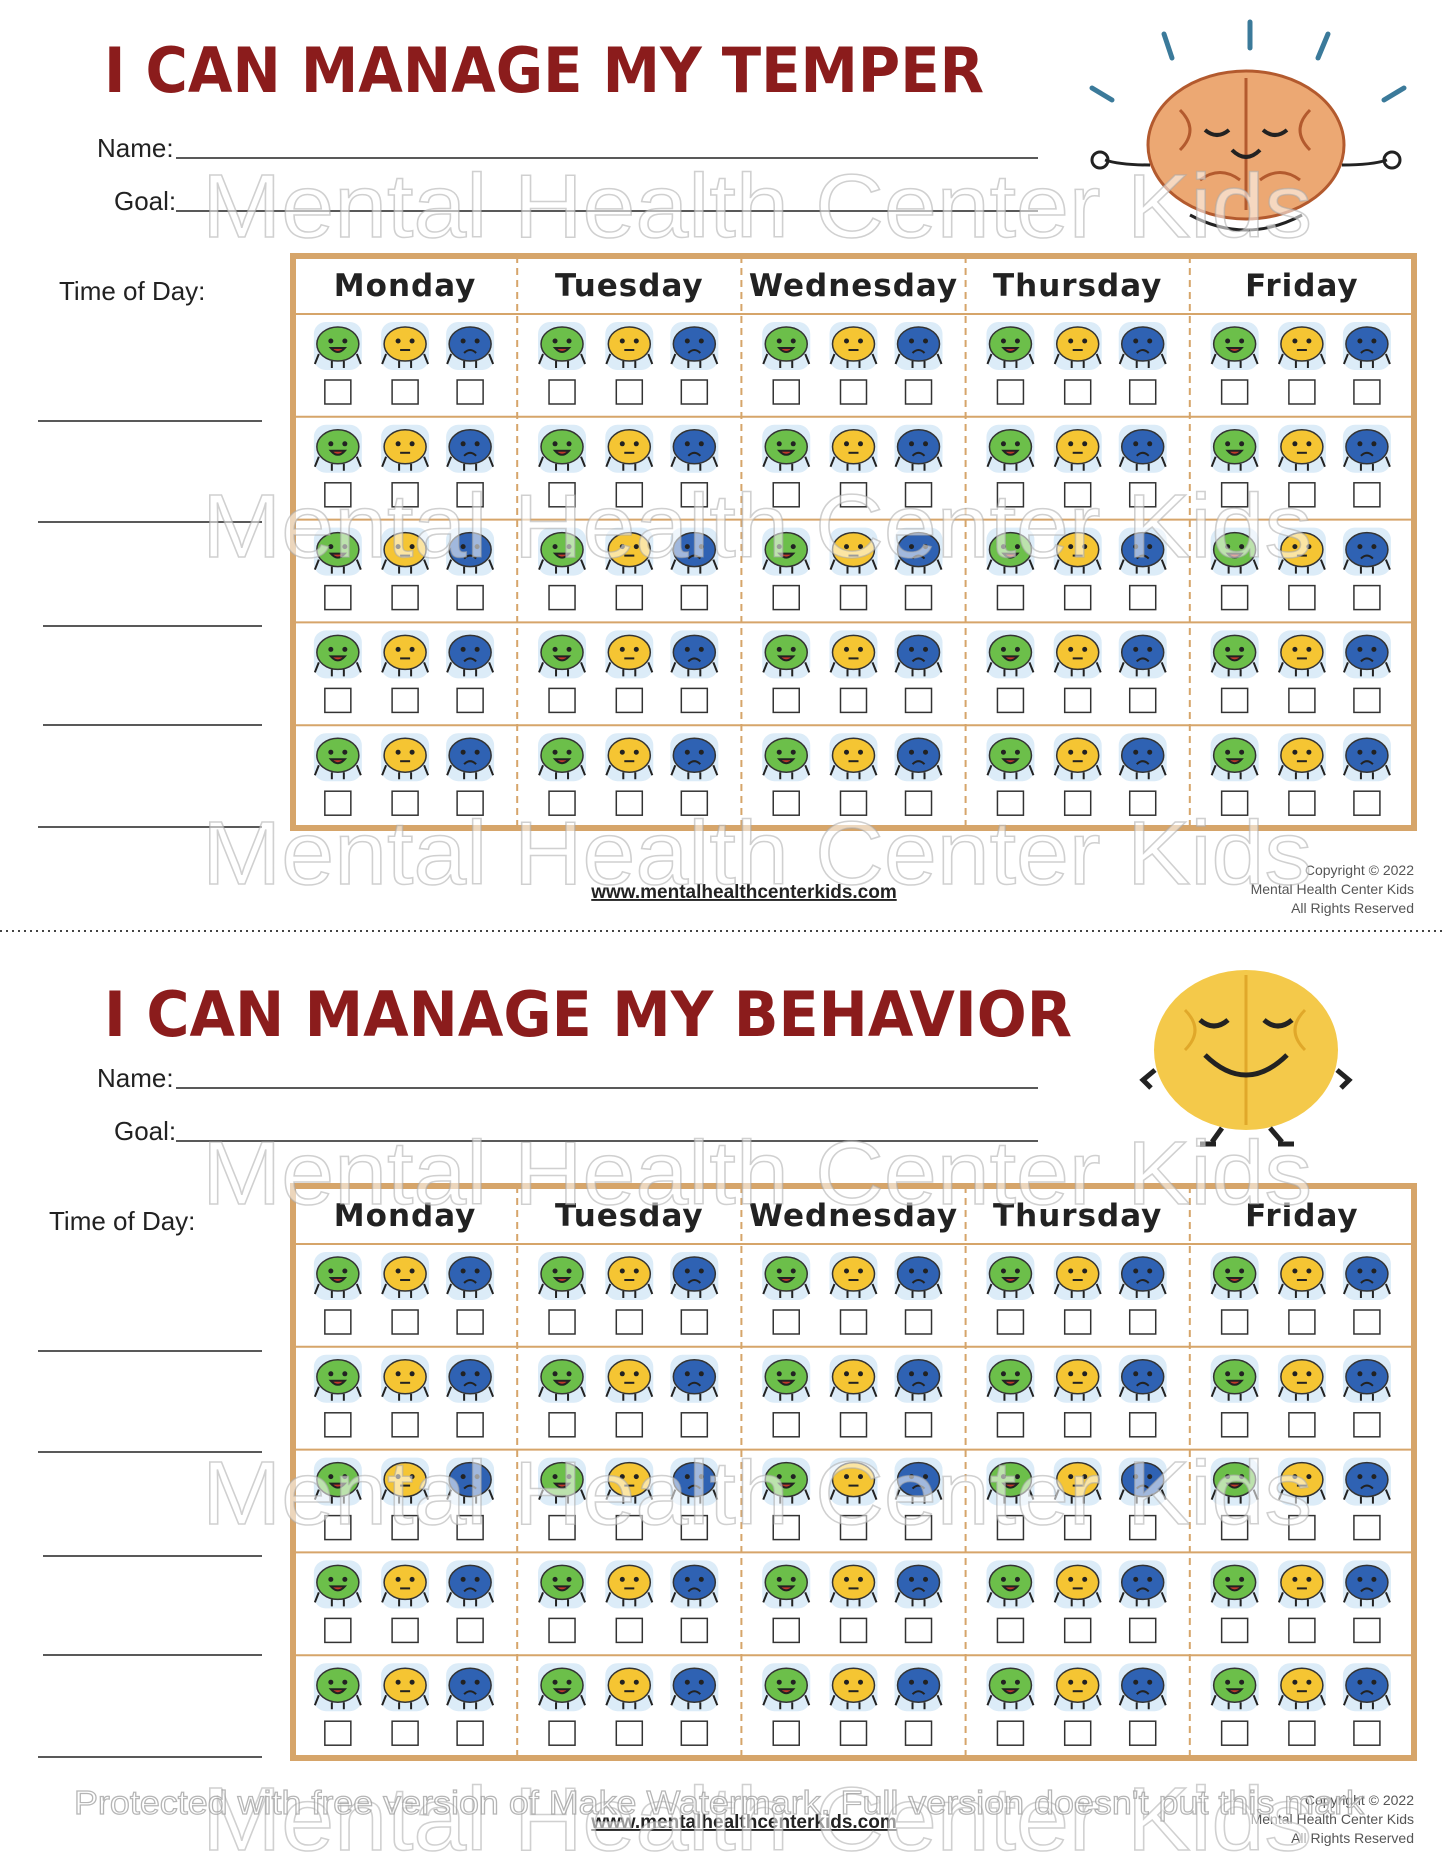  Describe the element at coordinates (132, 291) in the screenshot. I see `time-of-day-label: Time of Day:` at that location.